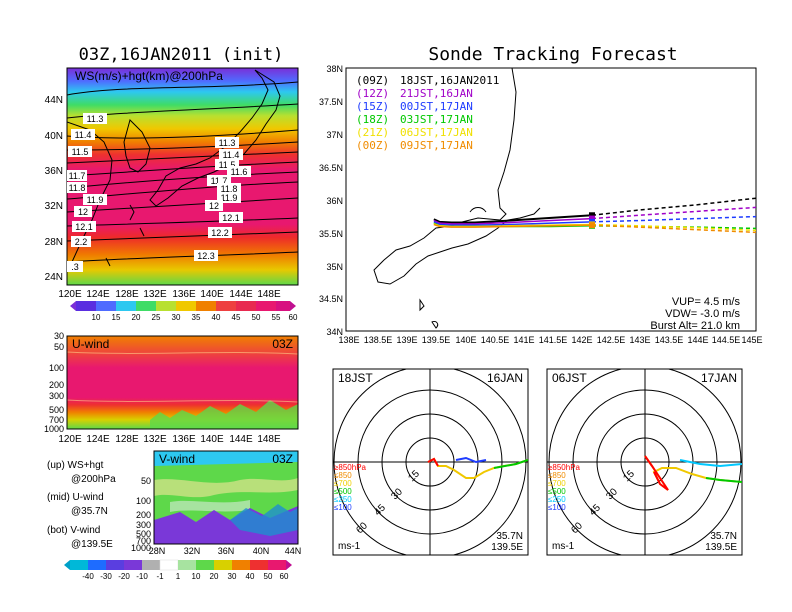 Image resolution: width=792 pixels, height=612 pixels. What do you see at coordinates (334, 135) in the screenshot?
I see `track-y-tick: 37N` at bounding box center [334, 135].